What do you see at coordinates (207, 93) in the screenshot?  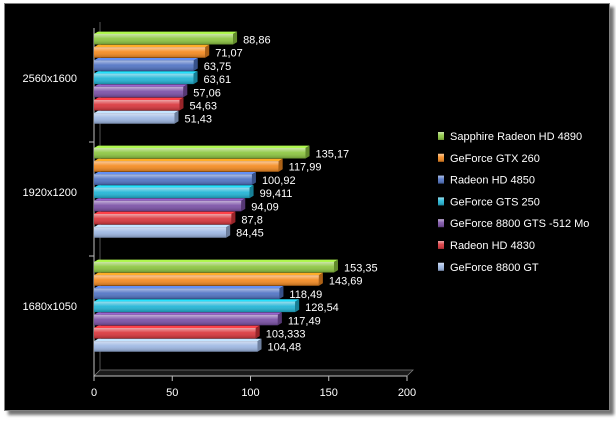 I see `data-label: 57,06` at bounding box center [207, 93].